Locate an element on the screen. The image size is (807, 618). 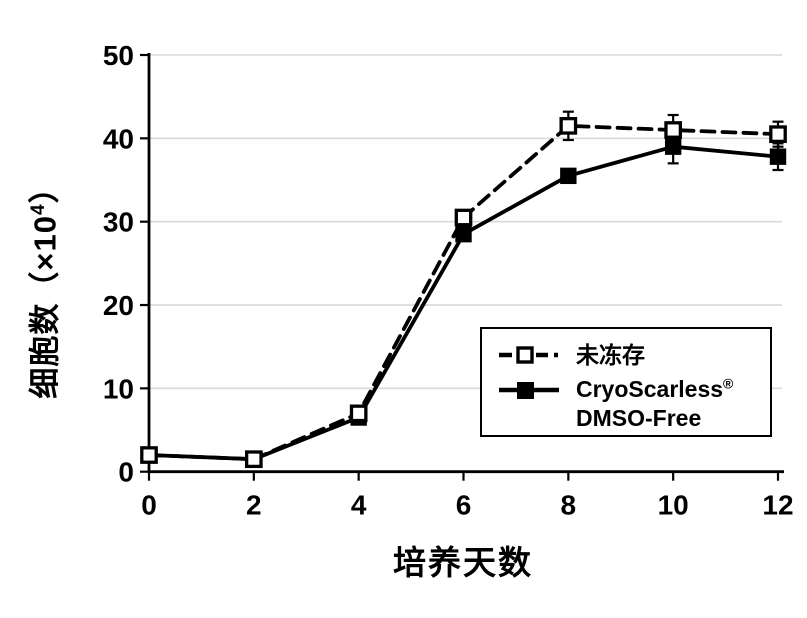
legend-label-cryoscarless: CryoScarless® DMSO-Free is located at coordinates (654, 404).